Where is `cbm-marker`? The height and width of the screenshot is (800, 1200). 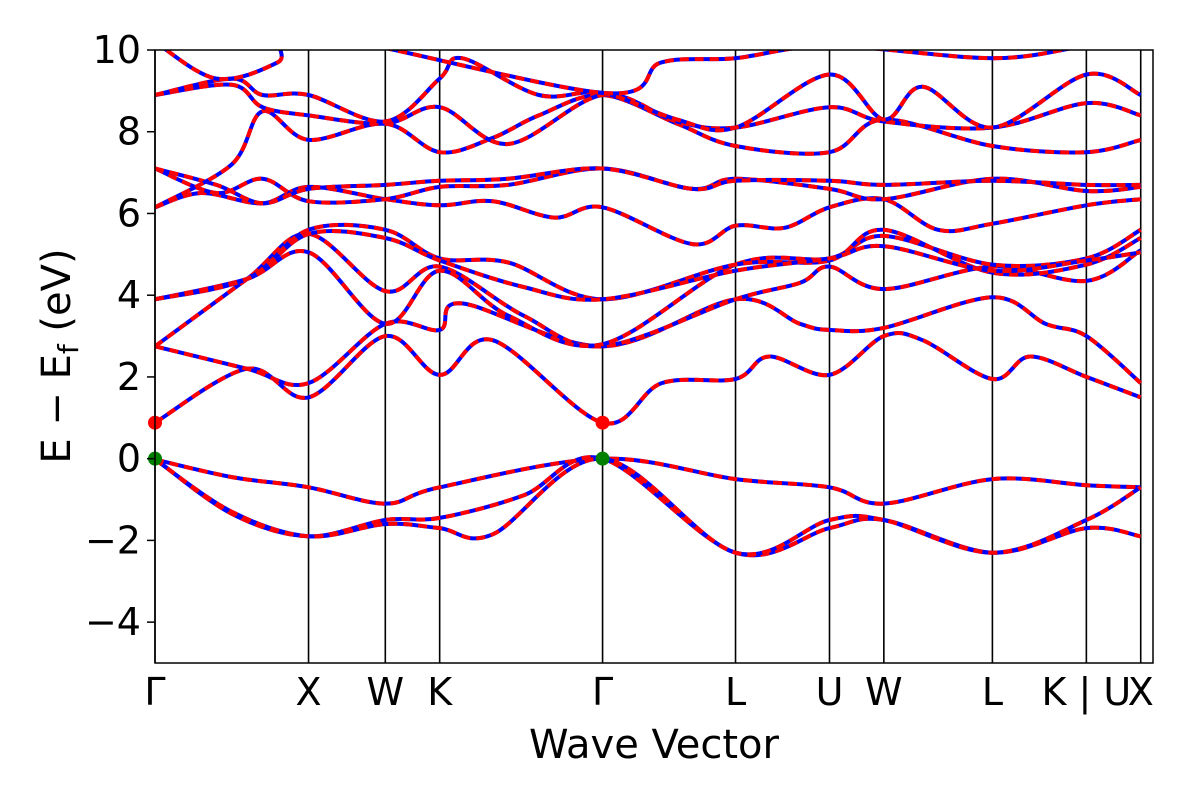
cbm-marker is located at coordinates (602, 422).